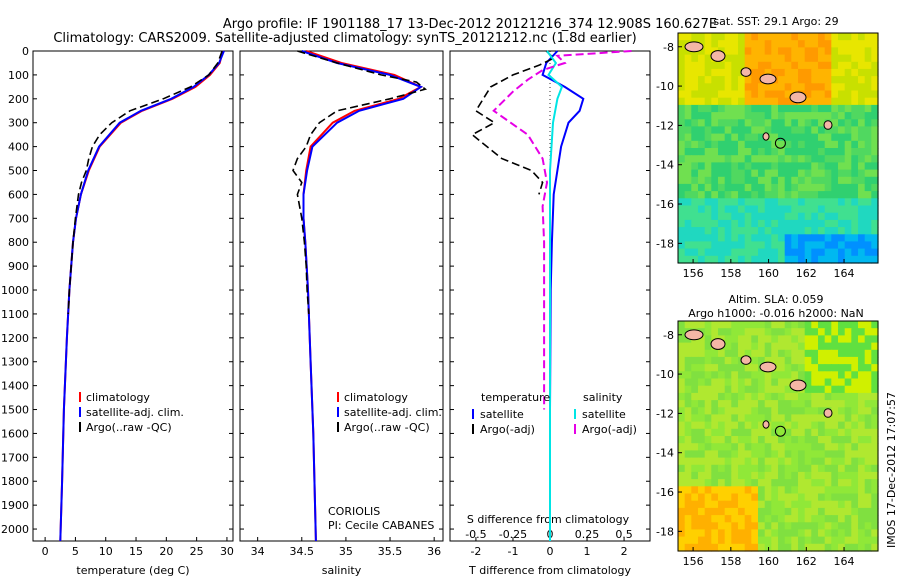 This screenshot has height=580, width=900. What do you see at coordinates (354, 511) in the screenshot?
I see `coriolis-label: CORIOLIS` at bounding box center [354, 511].